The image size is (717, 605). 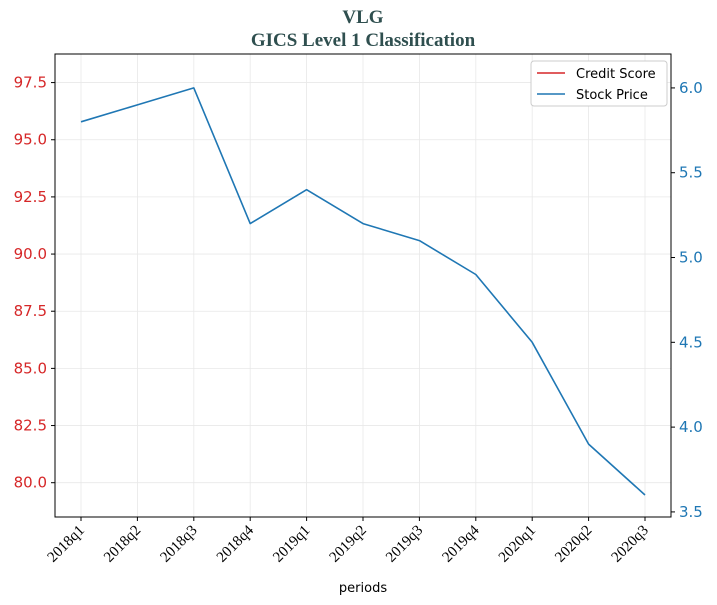 What do you see at coordinates (30, 197) in the screenshot?
I see `left-tick-label: 92.5` at bounding box center [30, 197].